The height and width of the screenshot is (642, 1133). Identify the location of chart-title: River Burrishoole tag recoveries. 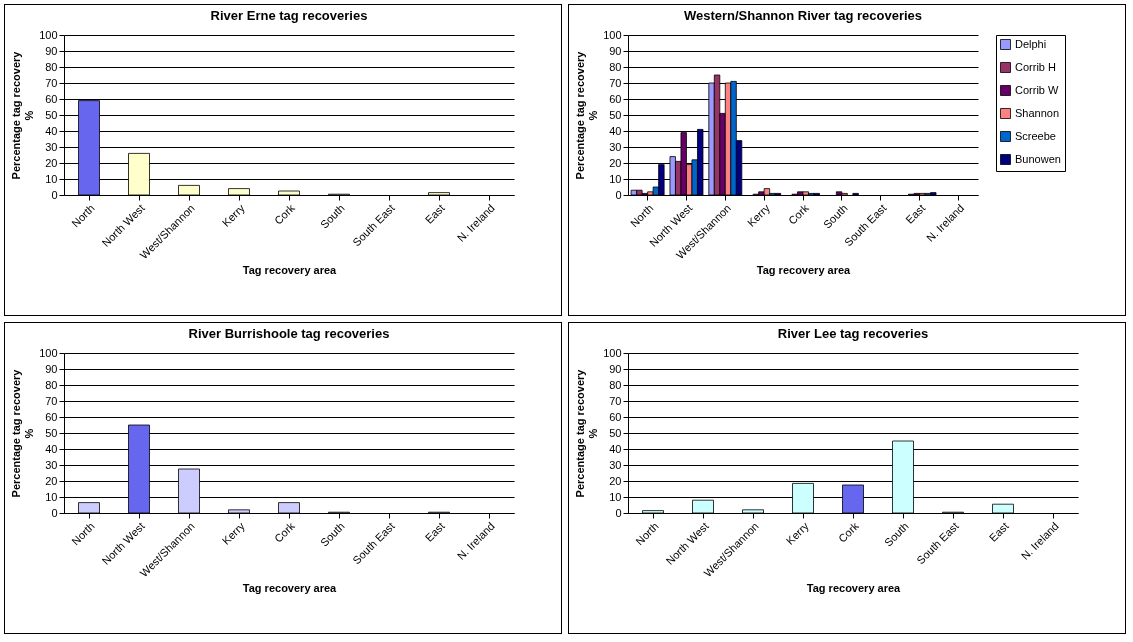
(289, 333).